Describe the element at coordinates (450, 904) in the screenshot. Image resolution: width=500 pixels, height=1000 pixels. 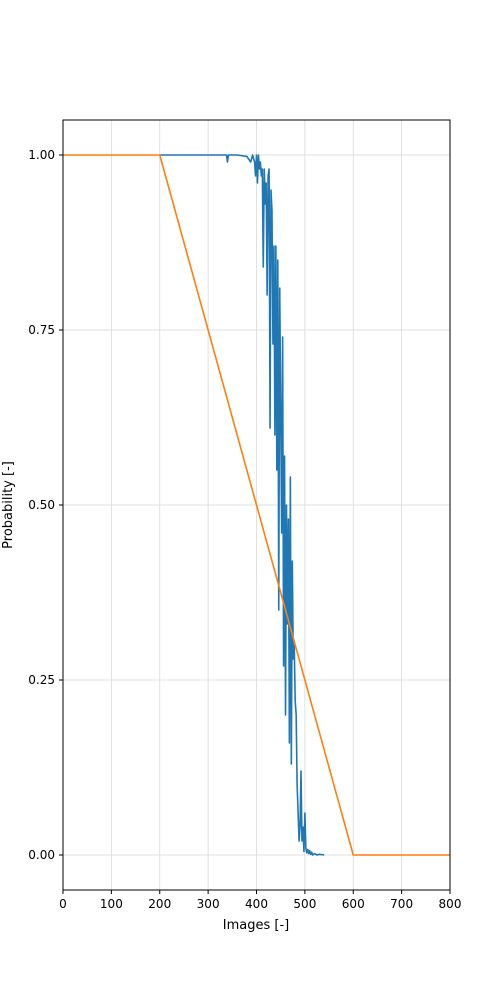
I see `x-tick-label: 800` at that location.